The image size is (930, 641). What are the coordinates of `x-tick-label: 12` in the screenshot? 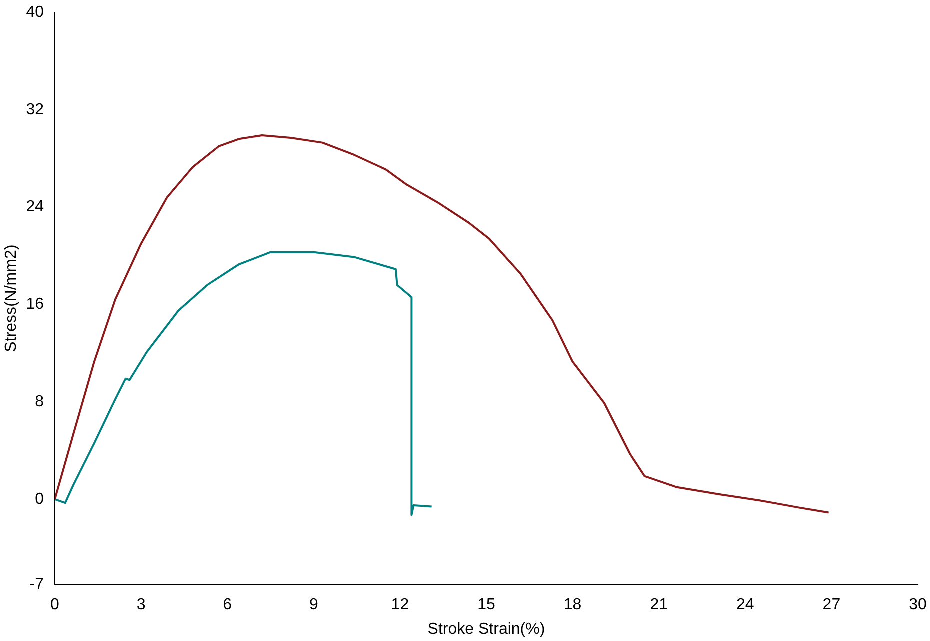 It's located at (400, 605).